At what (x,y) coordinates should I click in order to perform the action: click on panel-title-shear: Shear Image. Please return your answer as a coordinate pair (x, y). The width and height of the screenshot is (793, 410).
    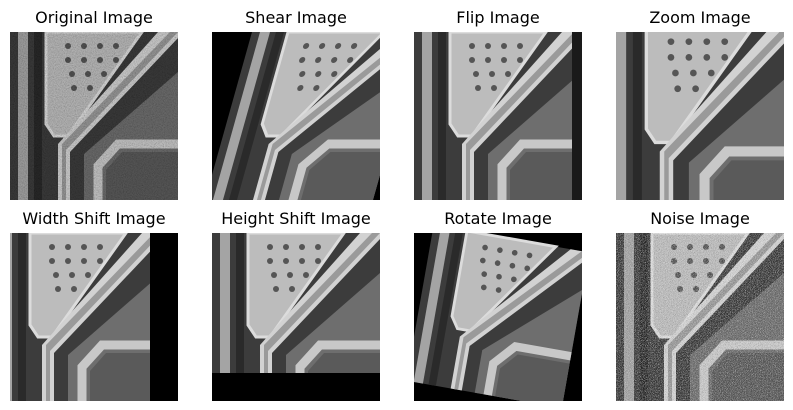
    Looking at the image, I should click on (296, 17).